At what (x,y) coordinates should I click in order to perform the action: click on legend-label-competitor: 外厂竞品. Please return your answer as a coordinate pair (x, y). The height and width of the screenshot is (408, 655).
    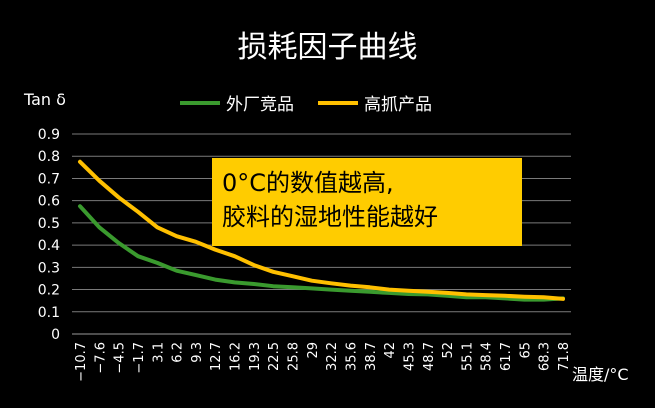
    Looking at the image, I should click on (260, 105).